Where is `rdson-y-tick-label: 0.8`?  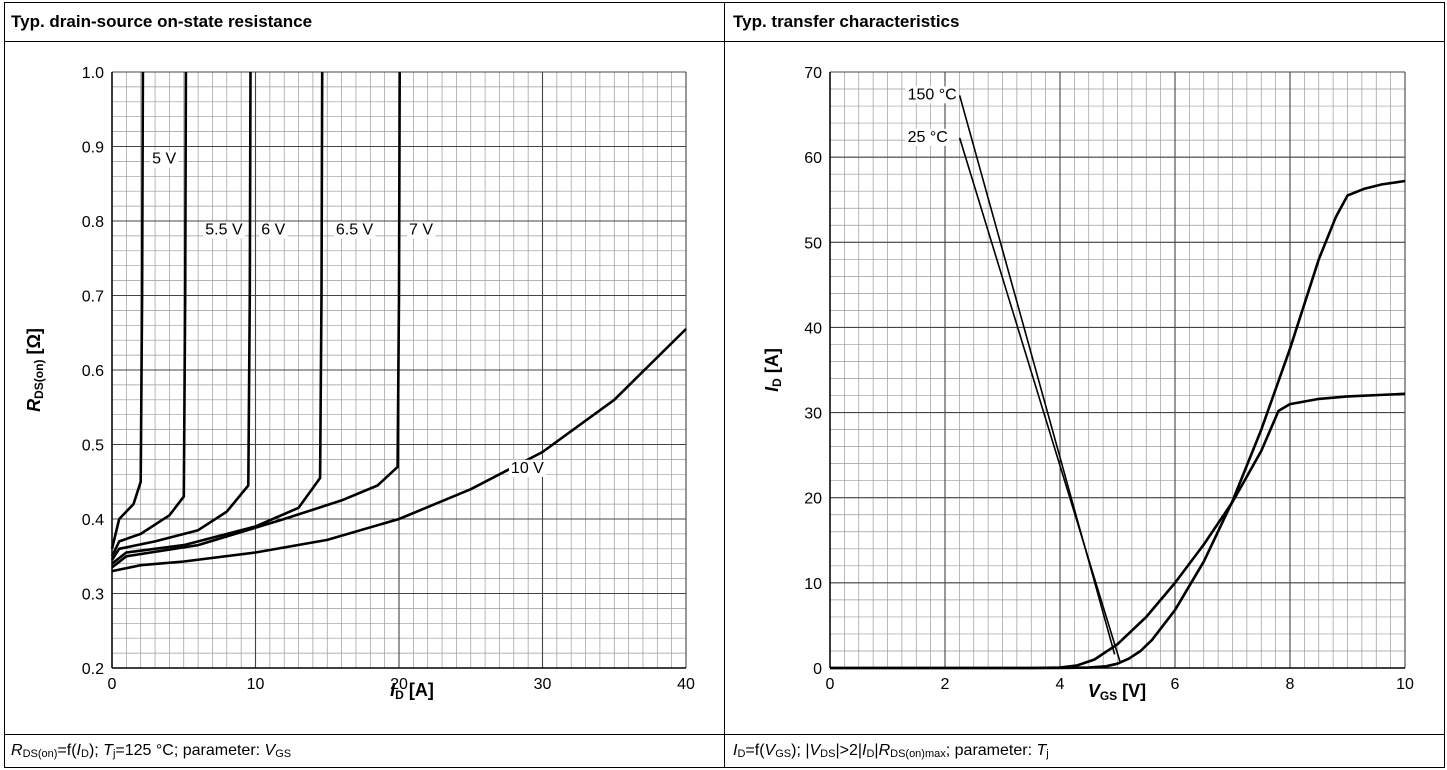
rdson-y-tick-label: 0.8 is located at coordinates (93, 222).